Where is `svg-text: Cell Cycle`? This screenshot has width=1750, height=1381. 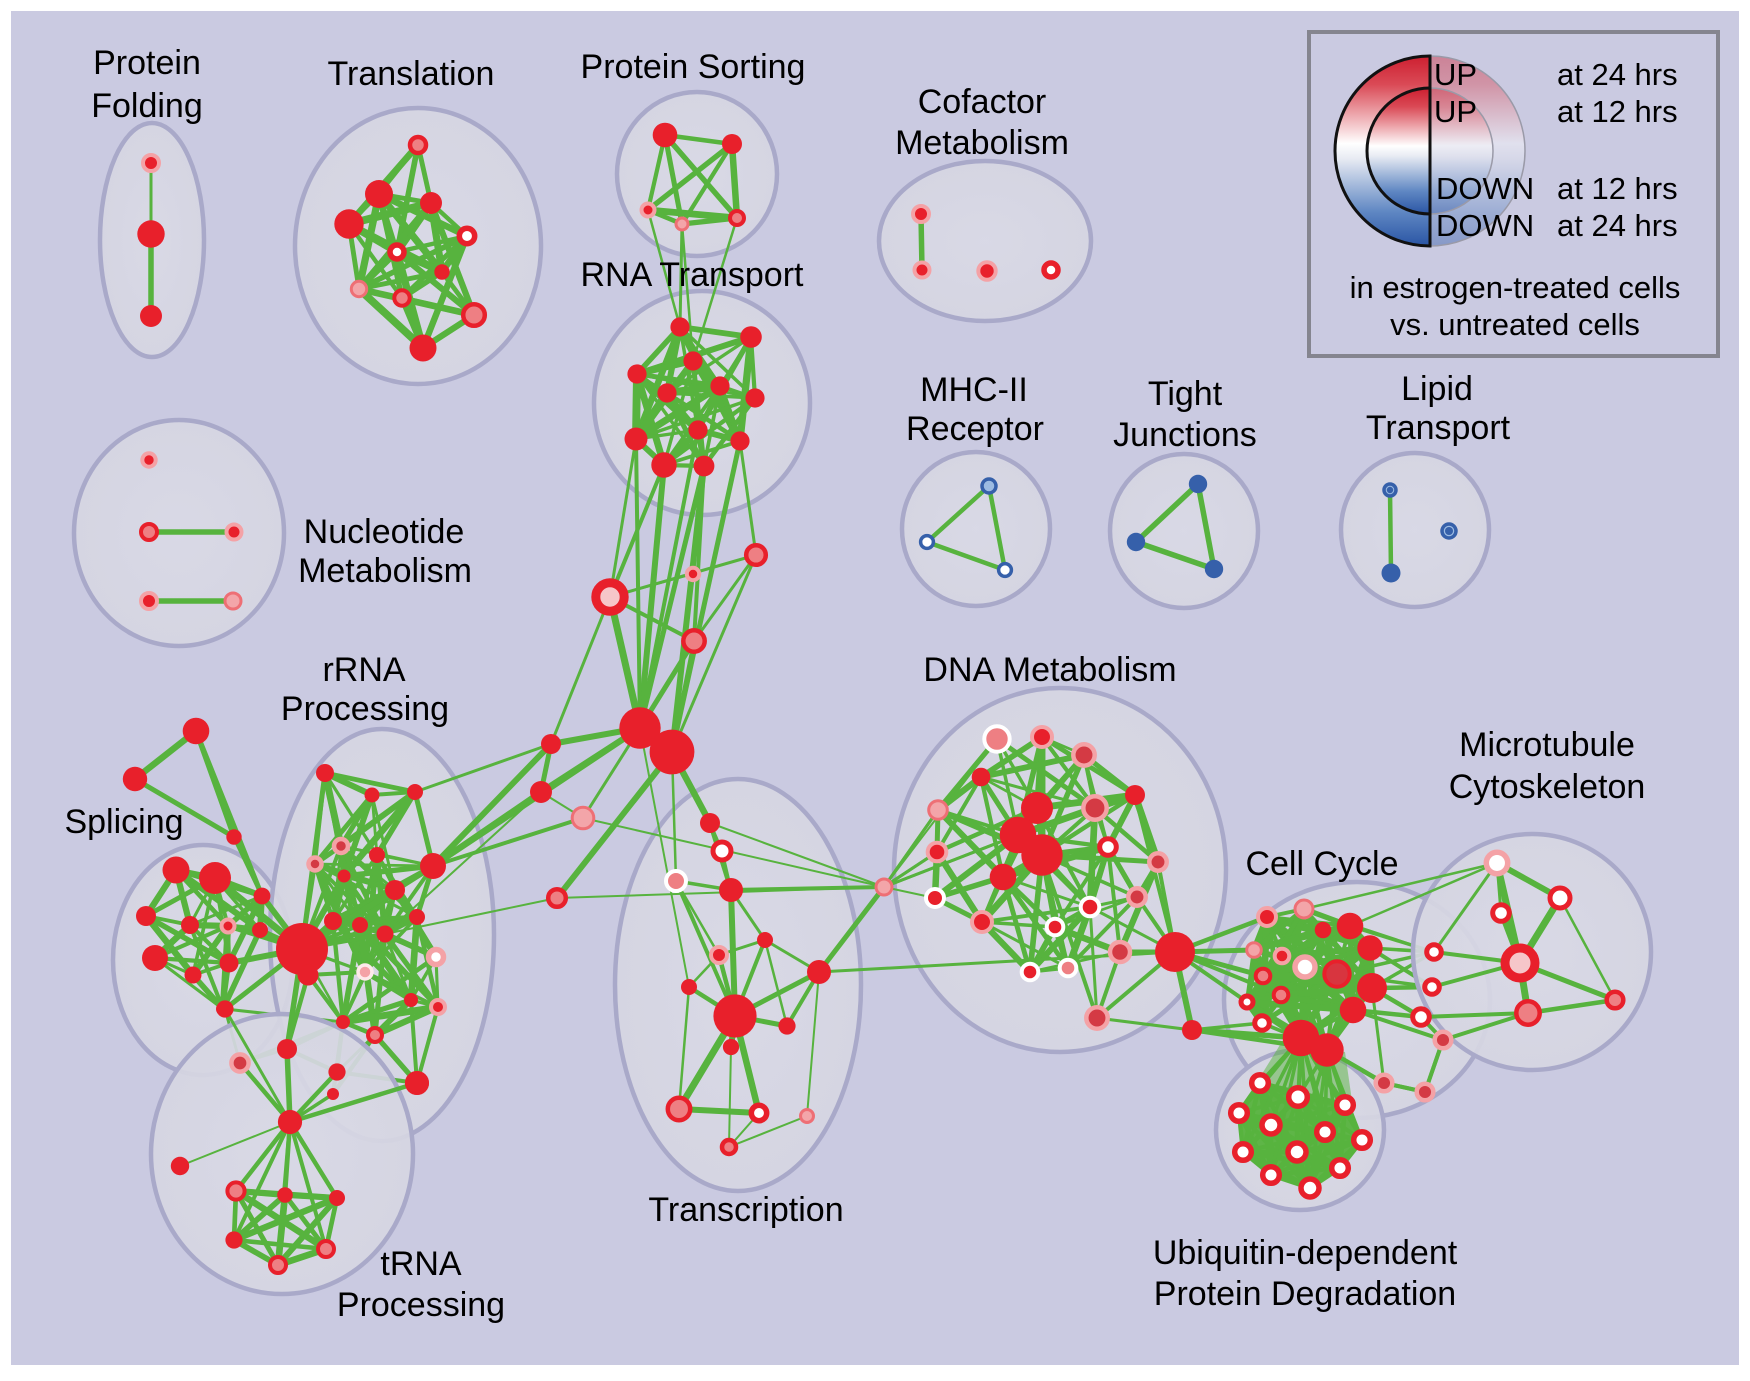 svg-text: Cell Cycle is located at coordinates (1321, 864).